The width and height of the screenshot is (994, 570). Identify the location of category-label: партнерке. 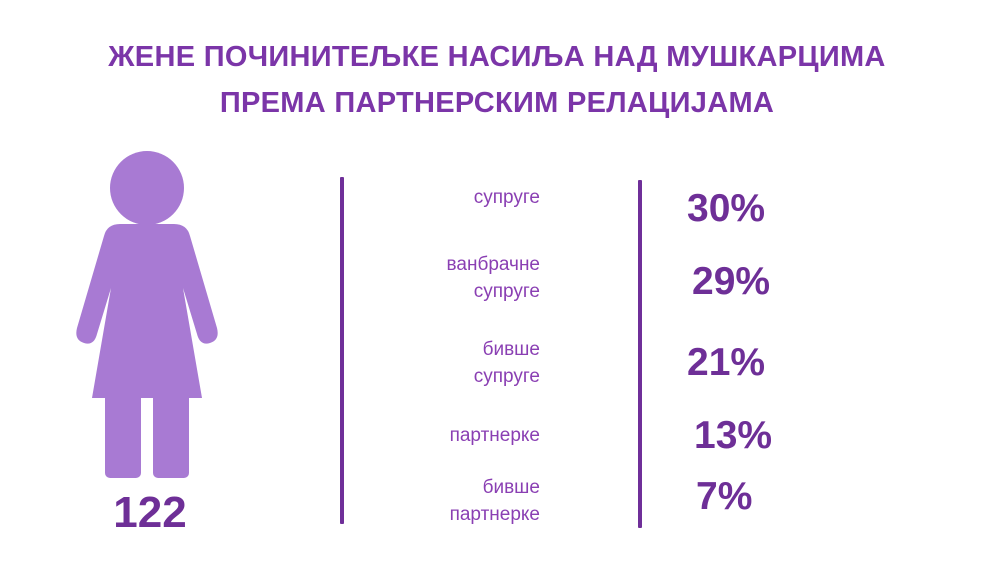
(430, 435).